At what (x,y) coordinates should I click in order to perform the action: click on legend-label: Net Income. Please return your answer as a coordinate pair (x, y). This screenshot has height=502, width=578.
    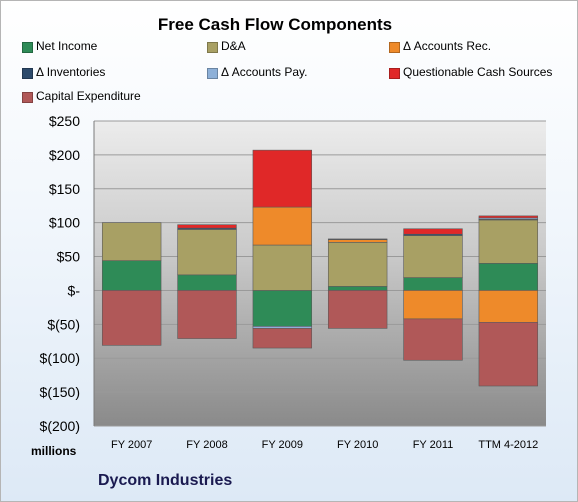
    Looking at the image, I should click on (67, 46).